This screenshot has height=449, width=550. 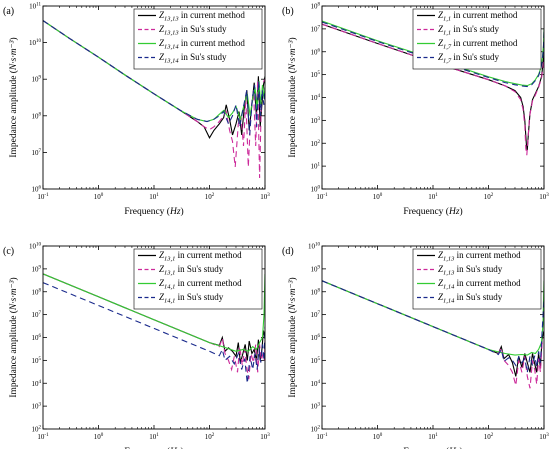 I want to click on legend-entry: Z1,7 in current method, so click(x=478, y=44).